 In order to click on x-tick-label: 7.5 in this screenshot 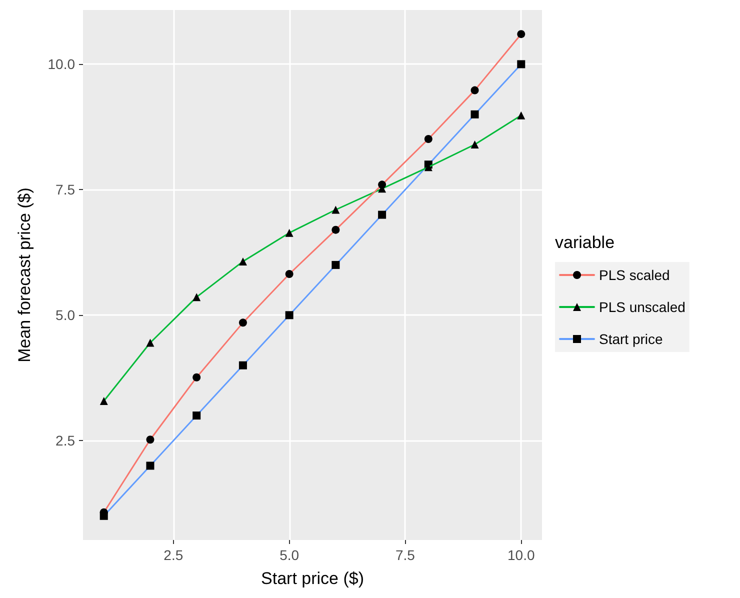, I will do `click(405, 555)`.